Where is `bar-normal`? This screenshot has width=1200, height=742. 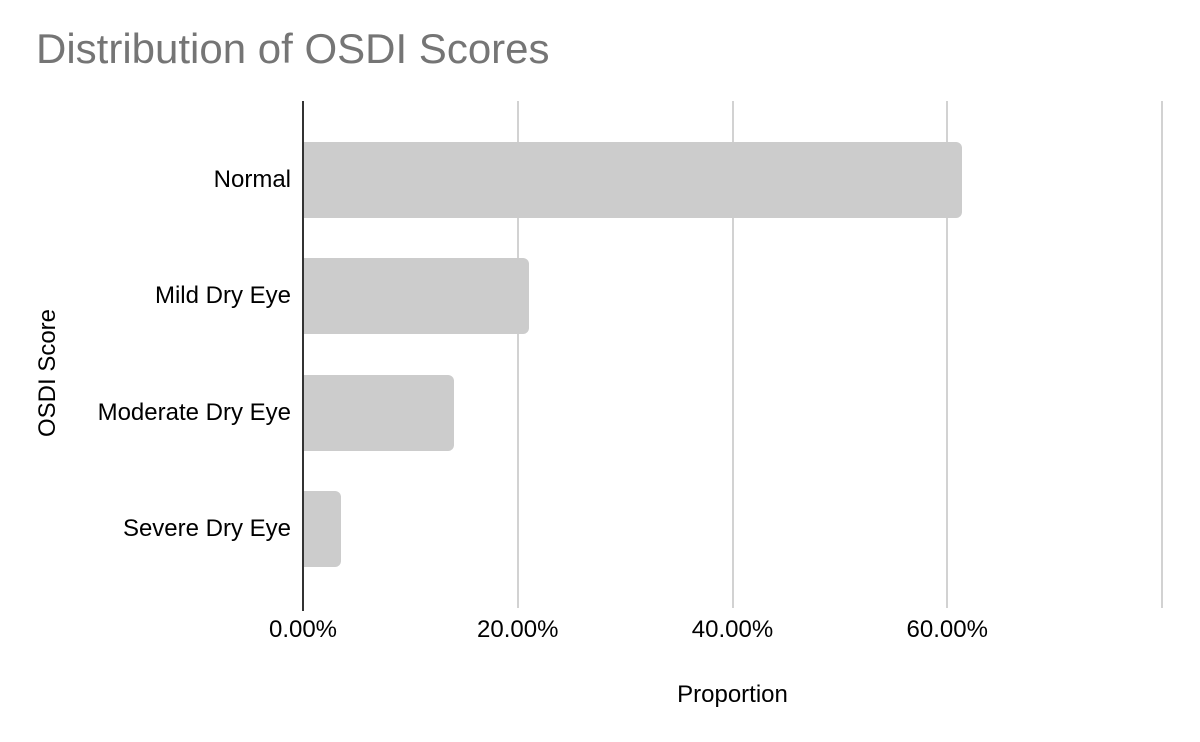
bar-normal is located at coordinates (633, 180).